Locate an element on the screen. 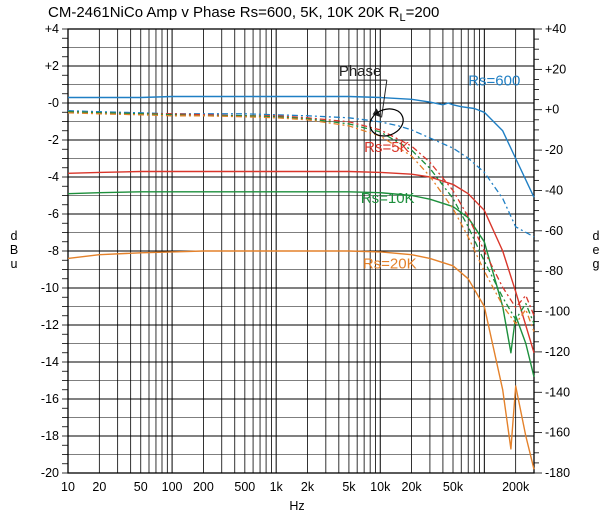  x-tick-label: 20k is located at coordinates (412, 487).